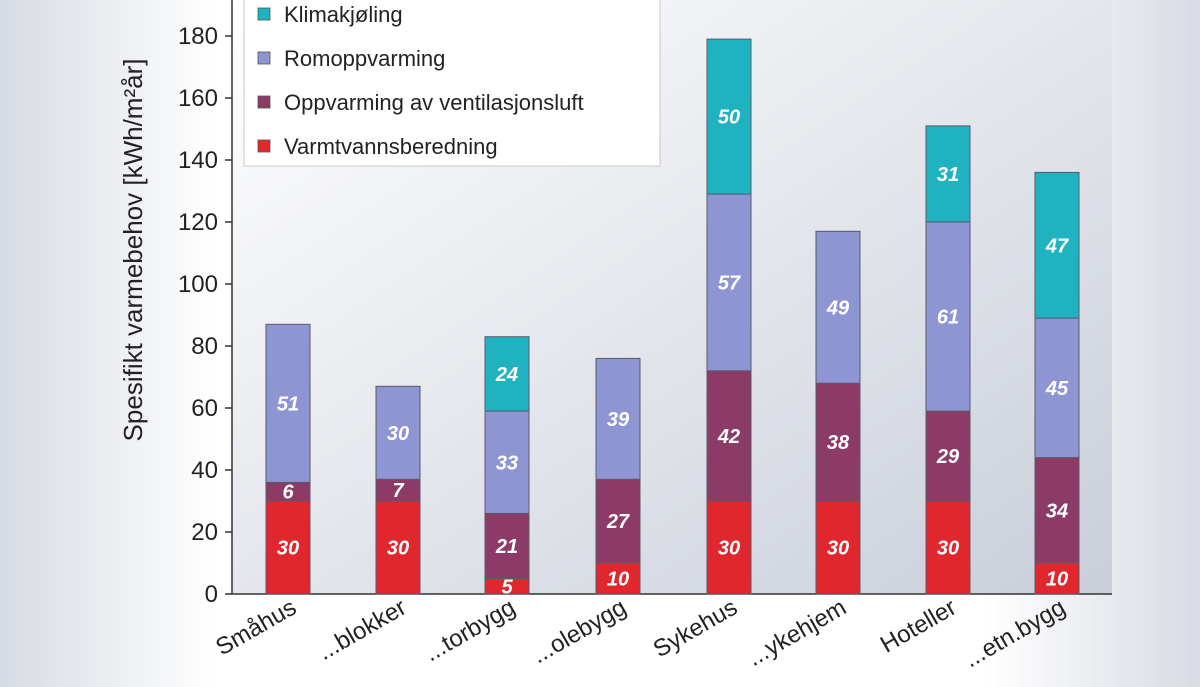 This screenshot has width=1200, height=687. Describe the element at coordinates (579, 631) in the screenshot. I see `x-tick-label: ...olebygg` at that location.